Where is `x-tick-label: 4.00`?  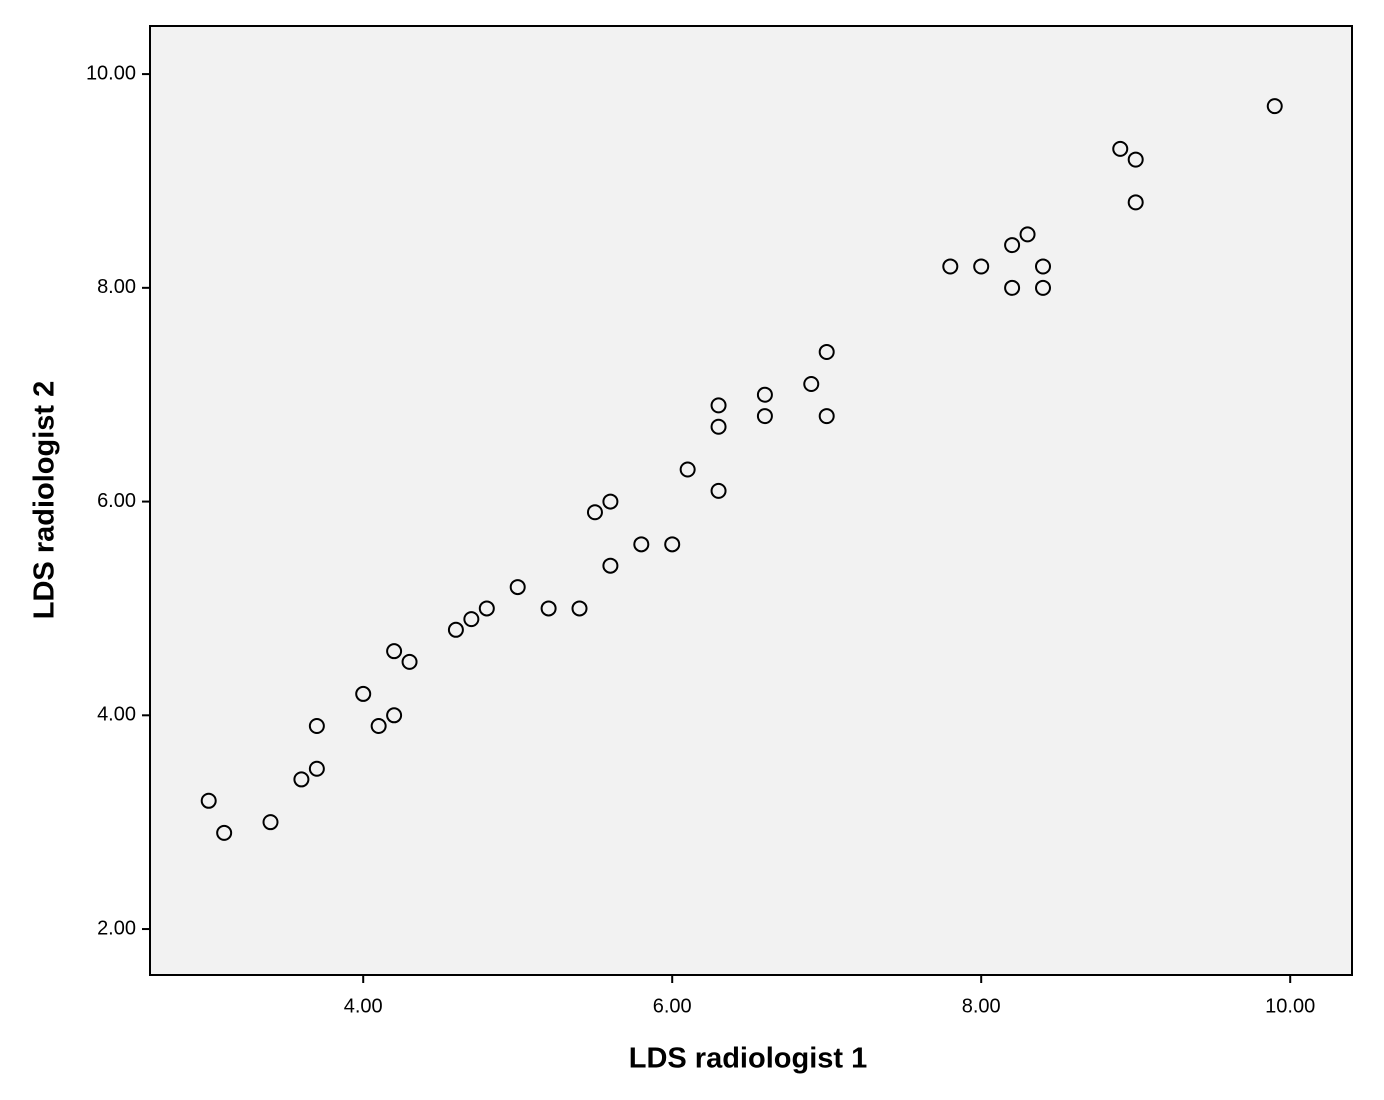 x-tick-label: 4.00 is located at coordinates (363, 1006).